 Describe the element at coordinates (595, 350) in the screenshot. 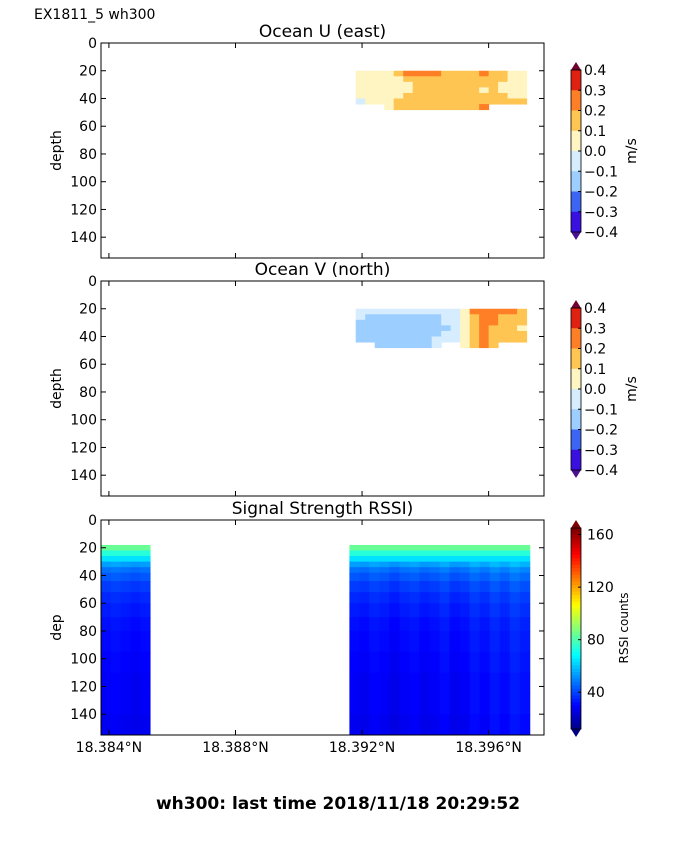

I see `colorbar-tick-label: 0.2` at that location.